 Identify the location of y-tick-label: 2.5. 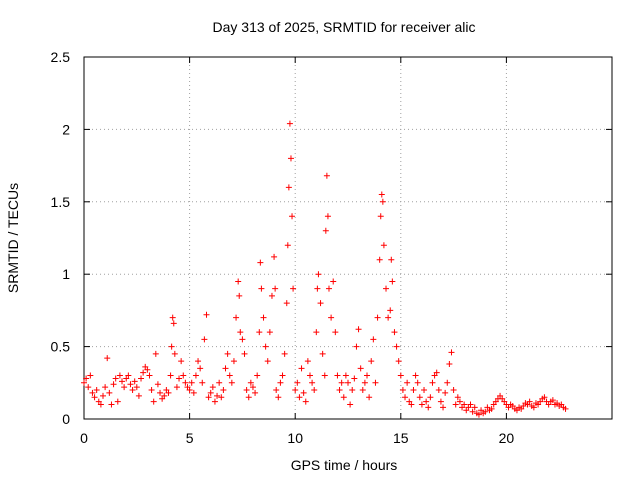
(61, 57).